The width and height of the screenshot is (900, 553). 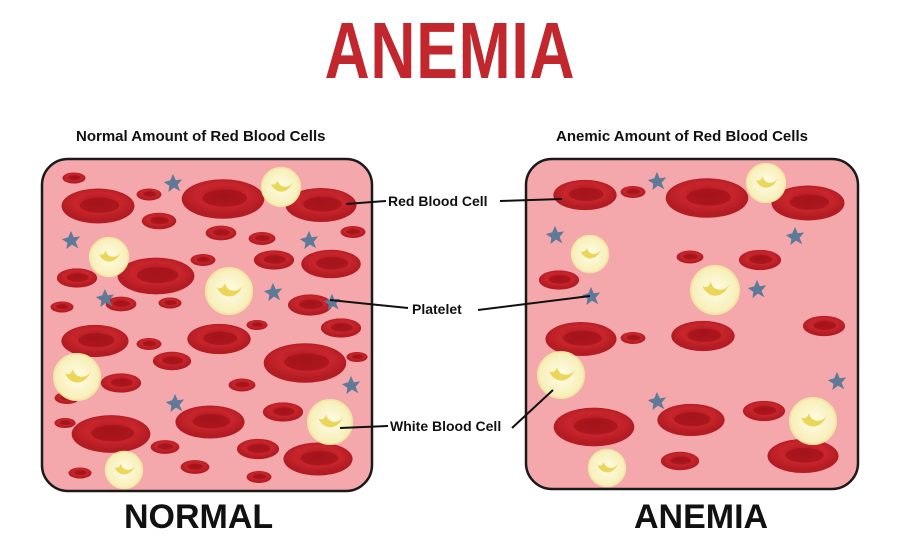 What do you see at coordinates (531, 200) in the screenshot?
I see `red-cell-pointer-right` at bounding box center [531, 200].